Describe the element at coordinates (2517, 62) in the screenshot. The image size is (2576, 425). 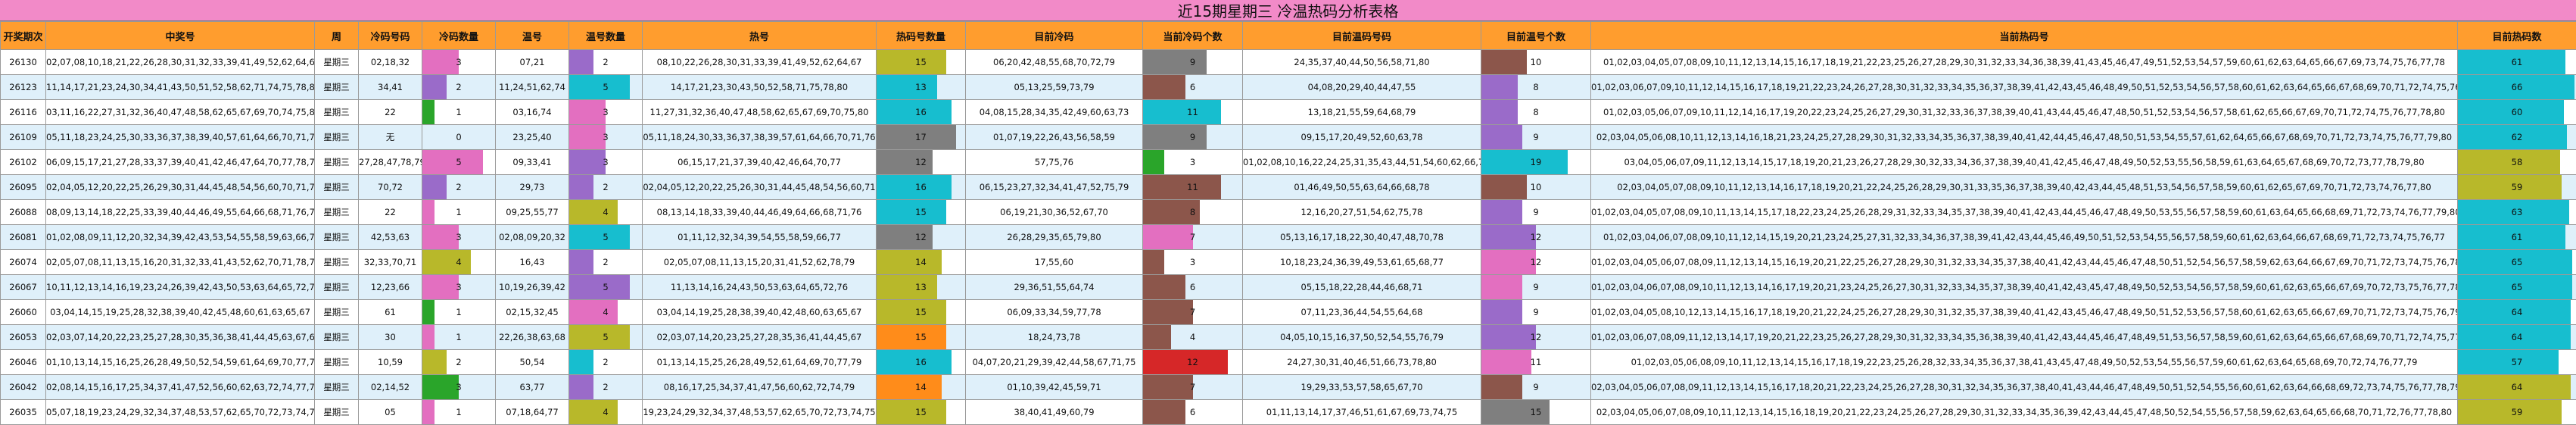
I see `cell-cur-hot-count: 61` at that location.